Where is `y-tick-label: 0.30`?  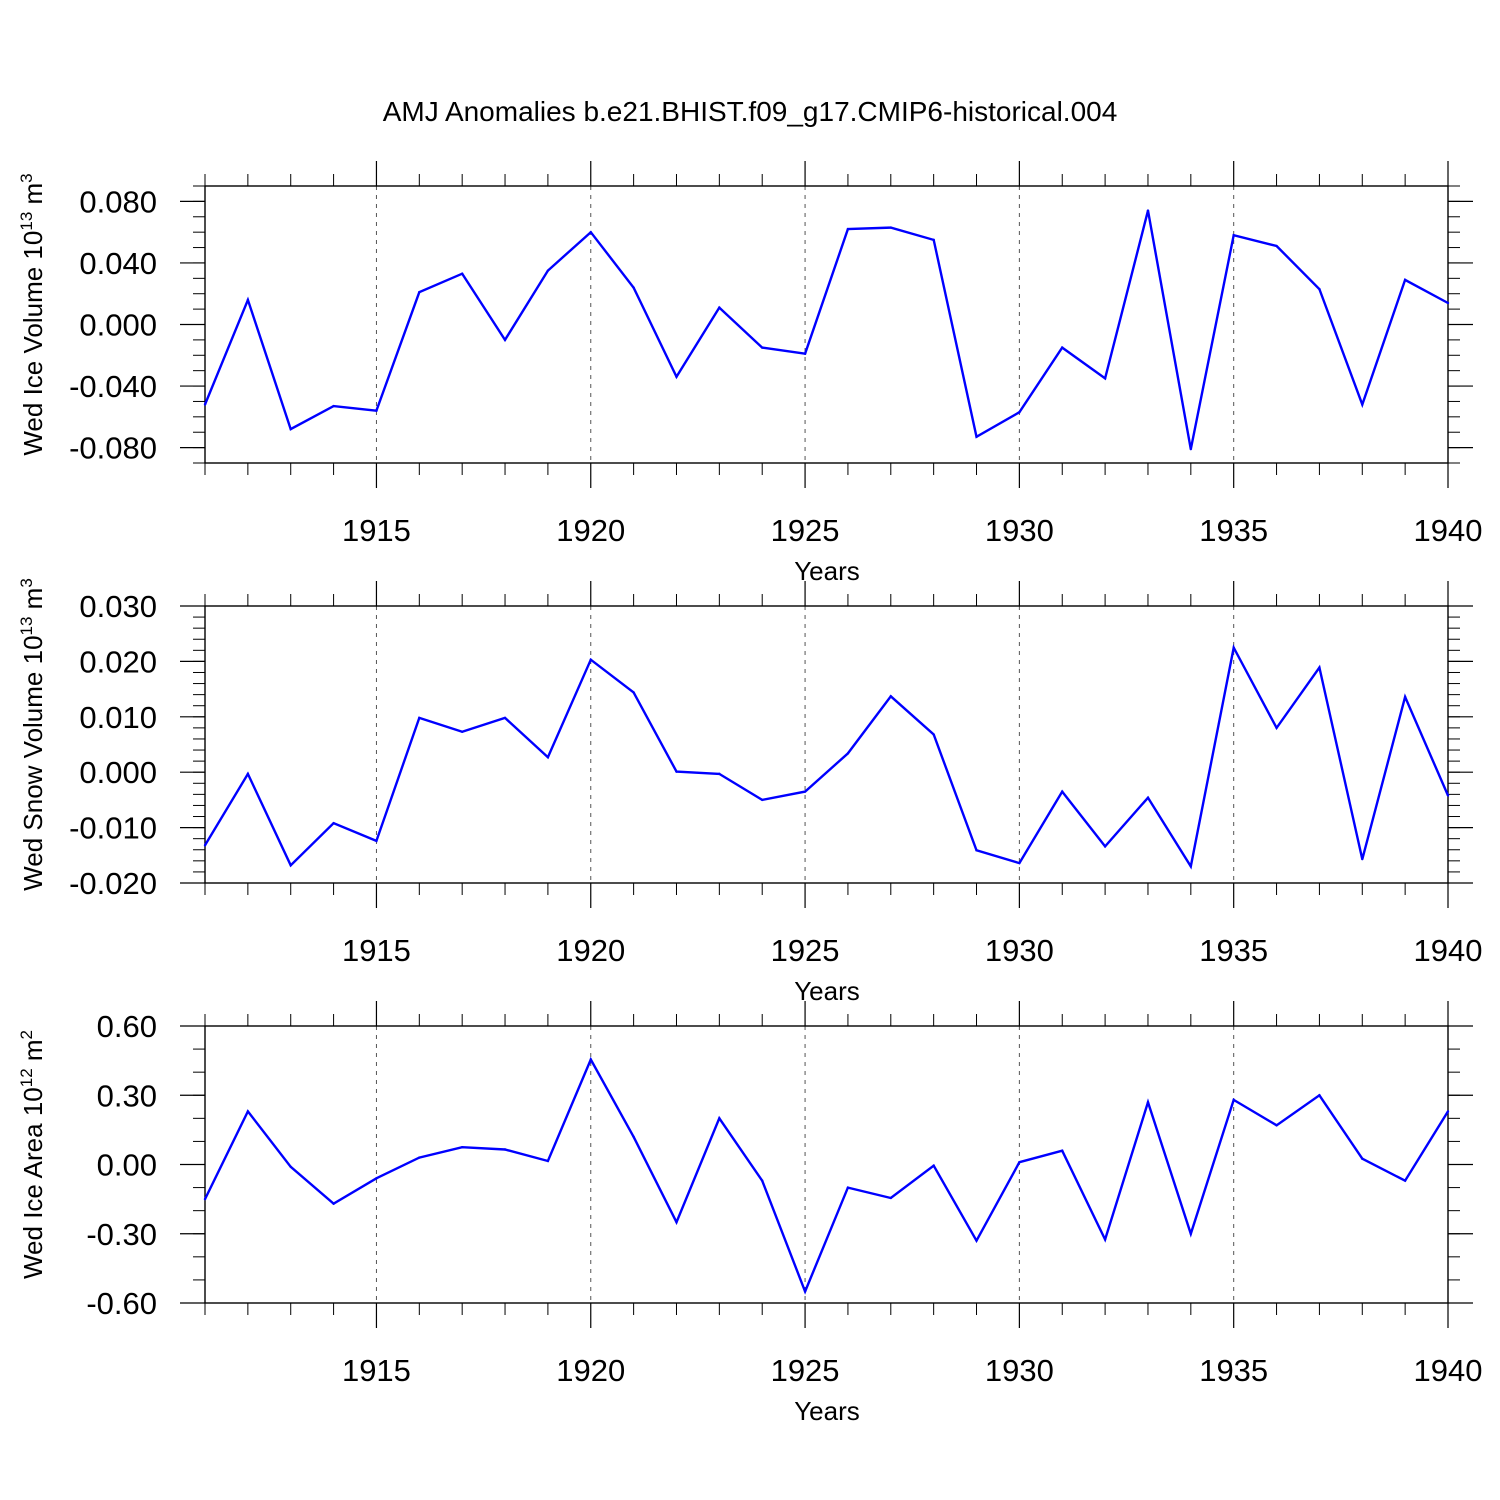 y-tick-label: 0.30 is located at coordinates (127, 1095).